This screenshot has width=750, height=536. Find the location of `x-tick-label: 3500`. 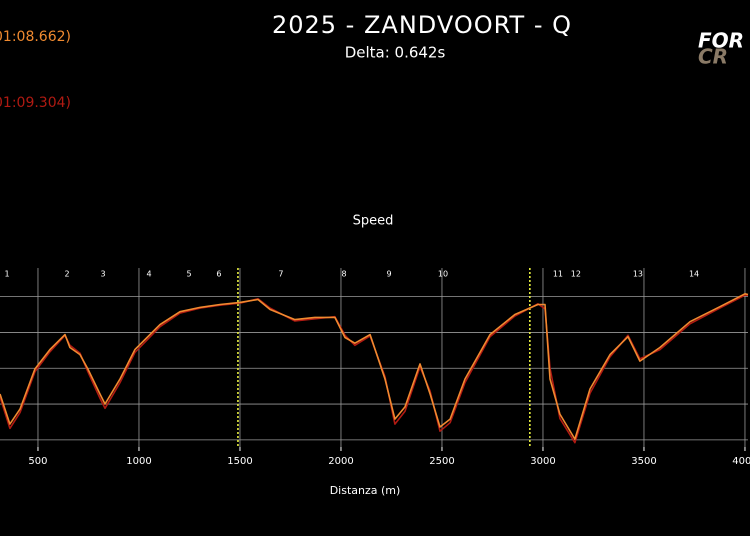

x-tick-label: 3500 is located at coordinates (643, 461).